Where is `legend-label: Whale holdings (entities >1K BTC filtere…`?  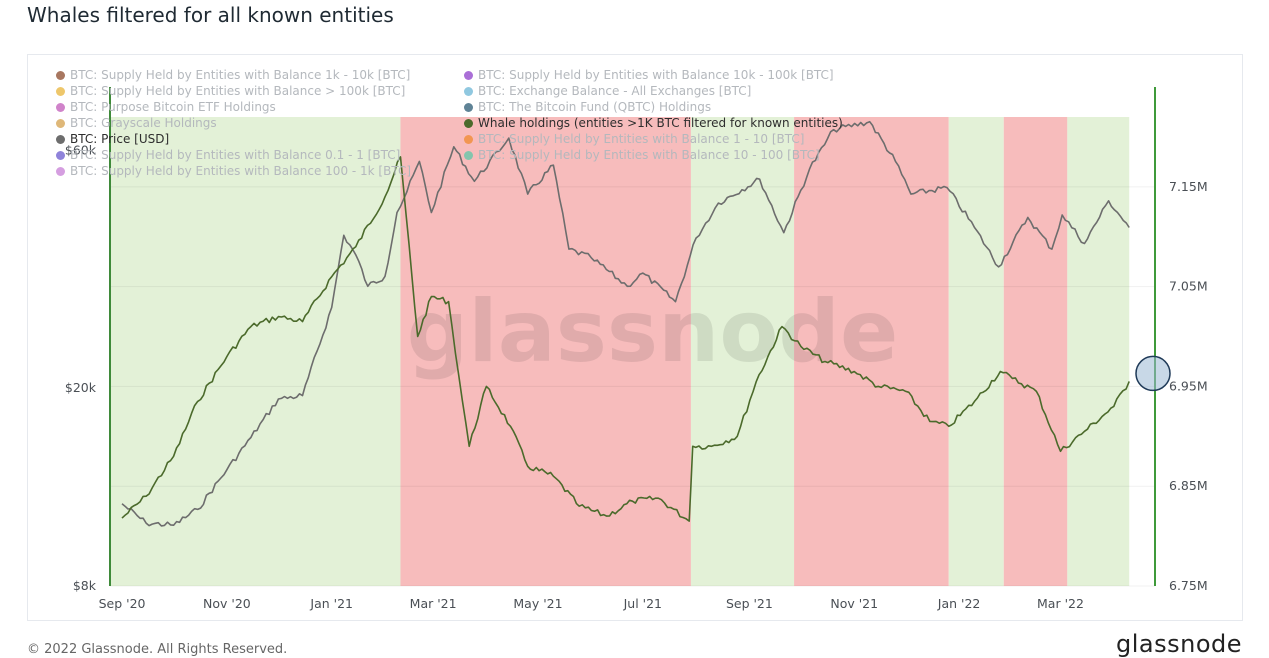
legend-label: Whale holdings (entities >1K BTC filtere… is located at coordinates (660, 123).